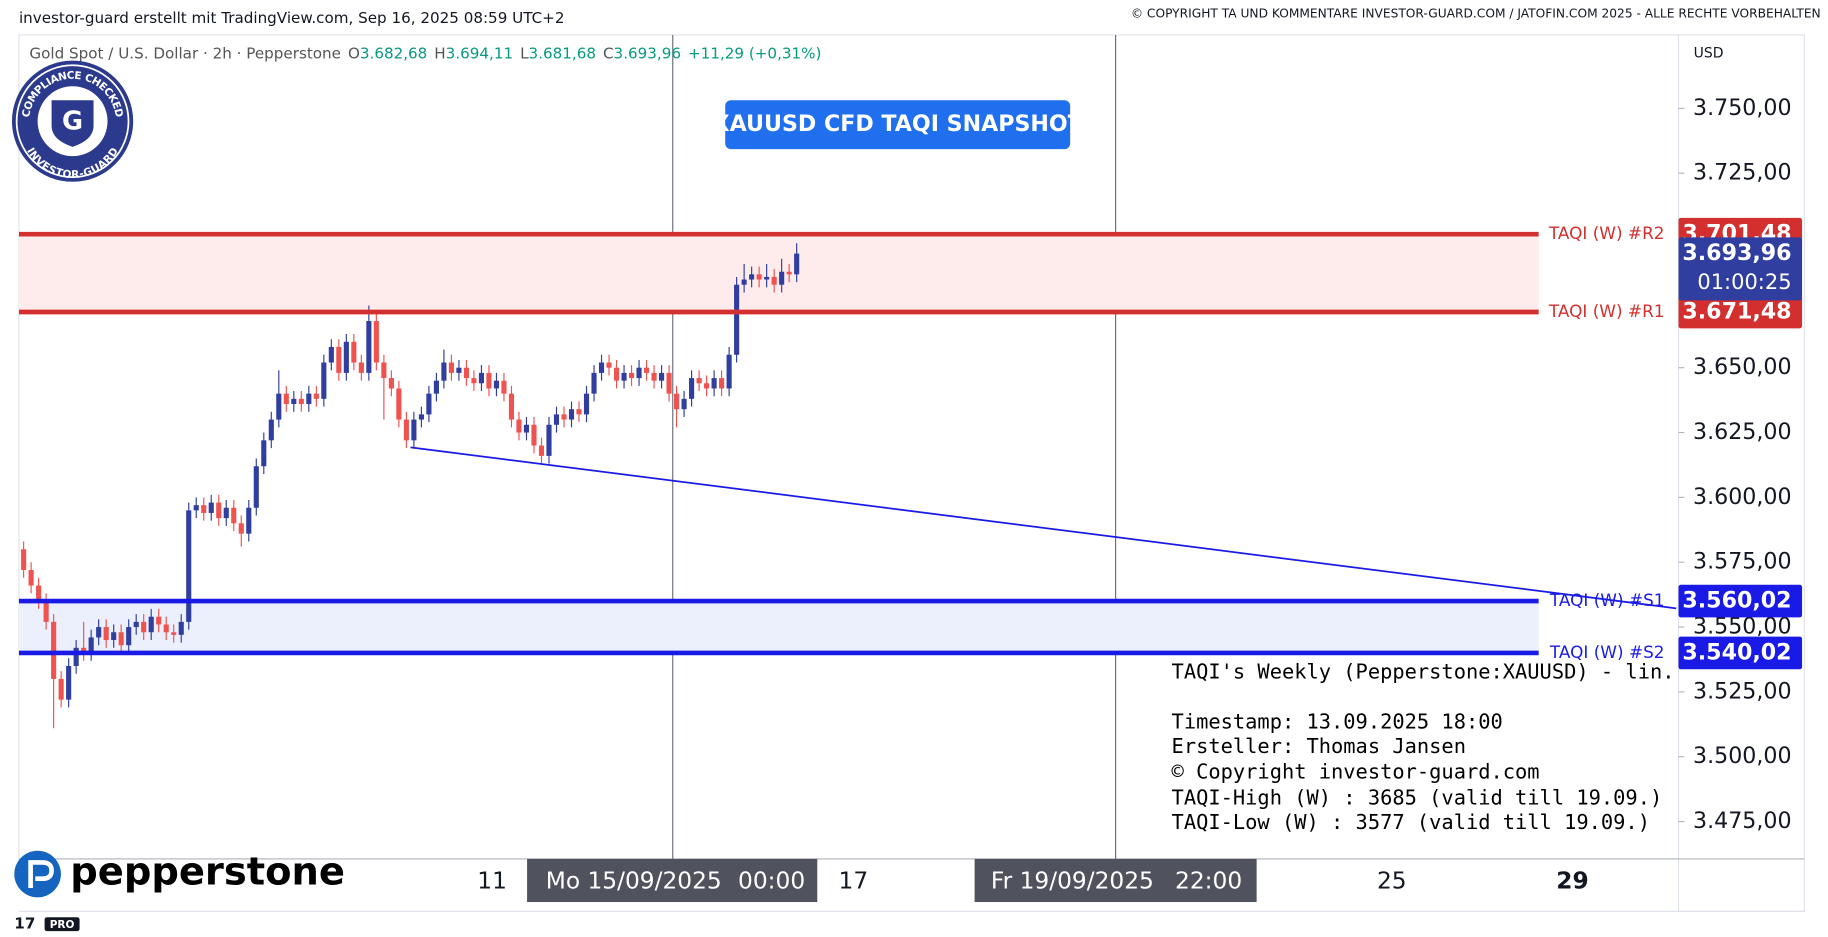  Describe the element at coordinates (1337, 722) in the screenshot. I see `info-line: Timestamp: 13.09.2025 18:00` at that location.